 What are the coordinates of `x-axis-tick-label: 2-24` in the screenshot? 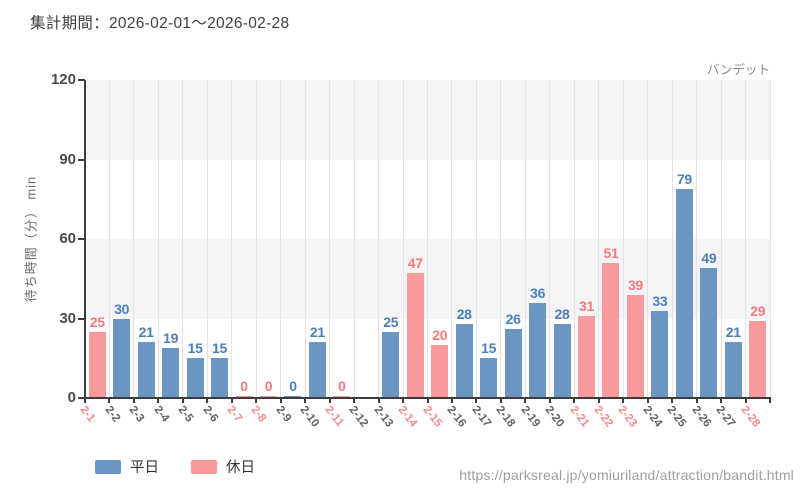 It's located at (652, 417).